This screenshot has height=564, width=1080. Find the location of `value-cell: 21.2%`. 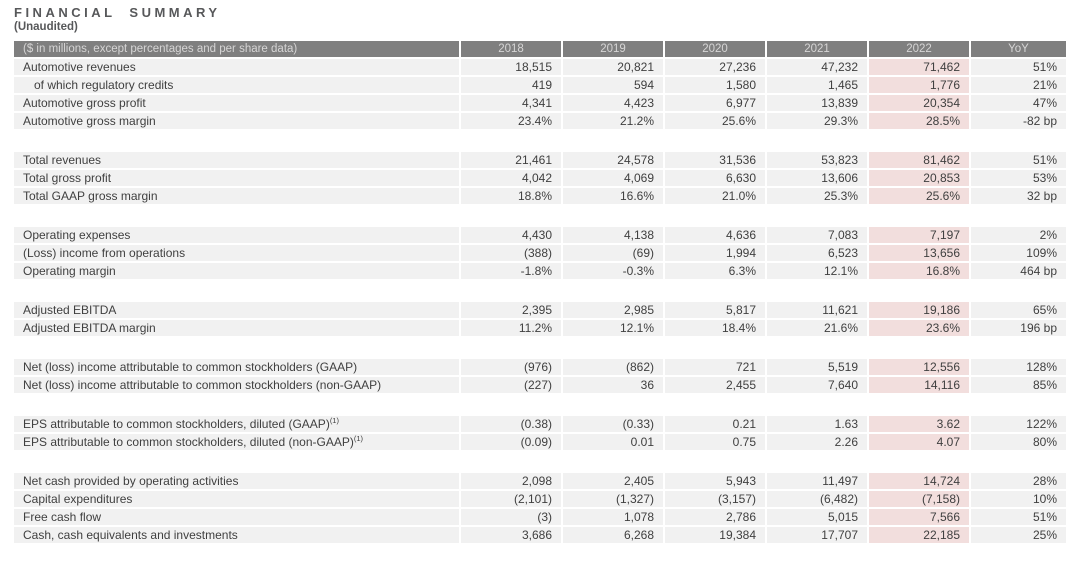

value-cell: 21.2% is located at coordinates (613, 121).